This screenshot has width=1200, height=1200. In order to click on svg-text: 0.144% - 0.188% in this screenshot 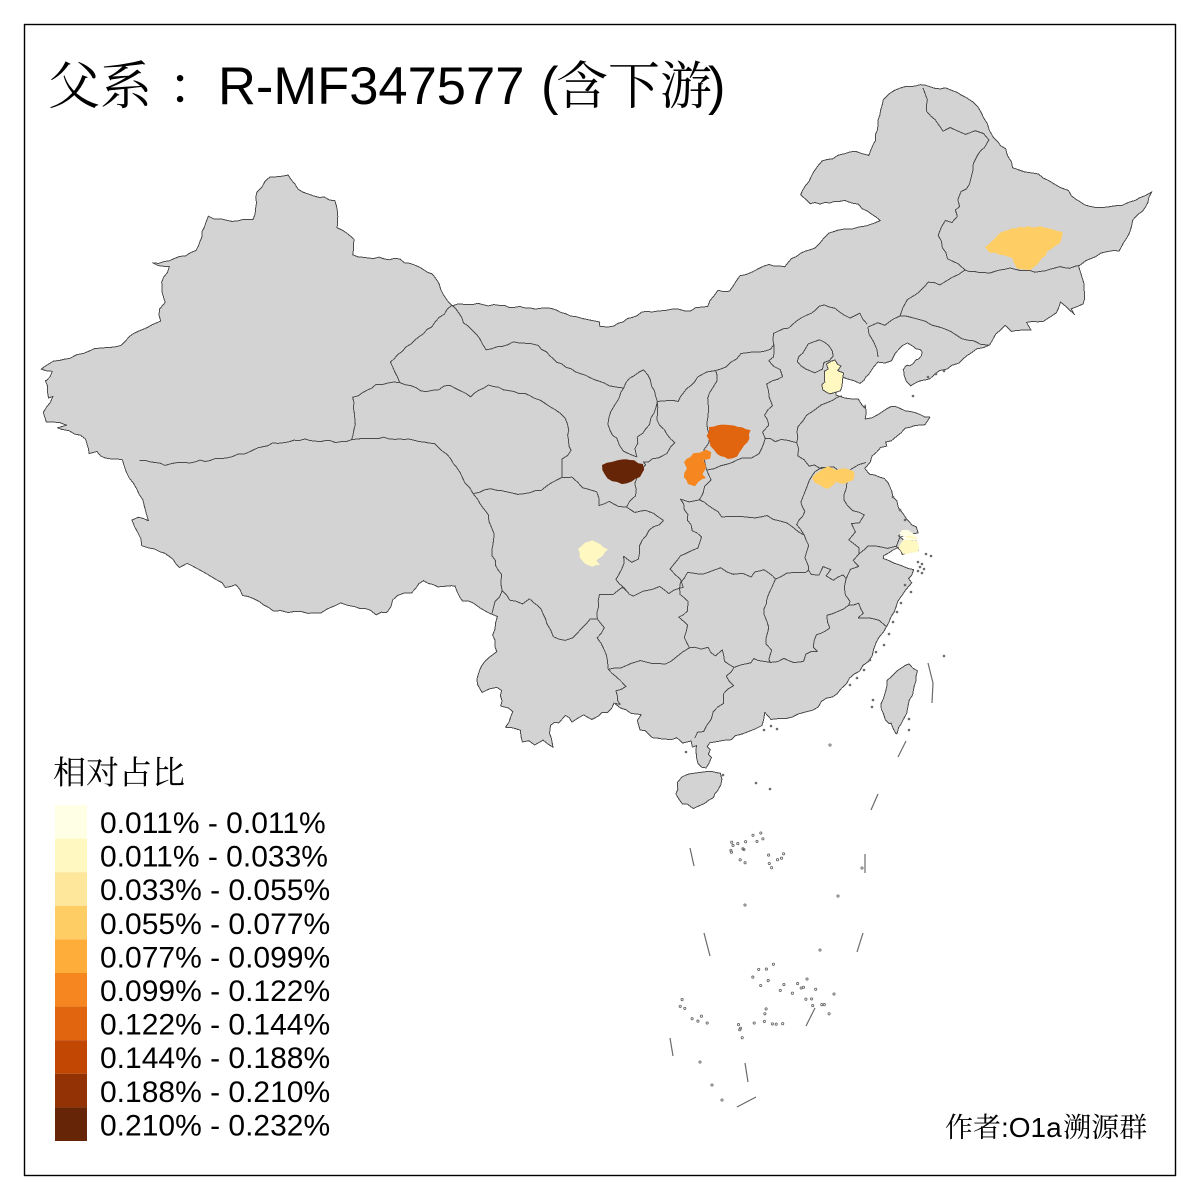, I will do `click(215, 1058)`.